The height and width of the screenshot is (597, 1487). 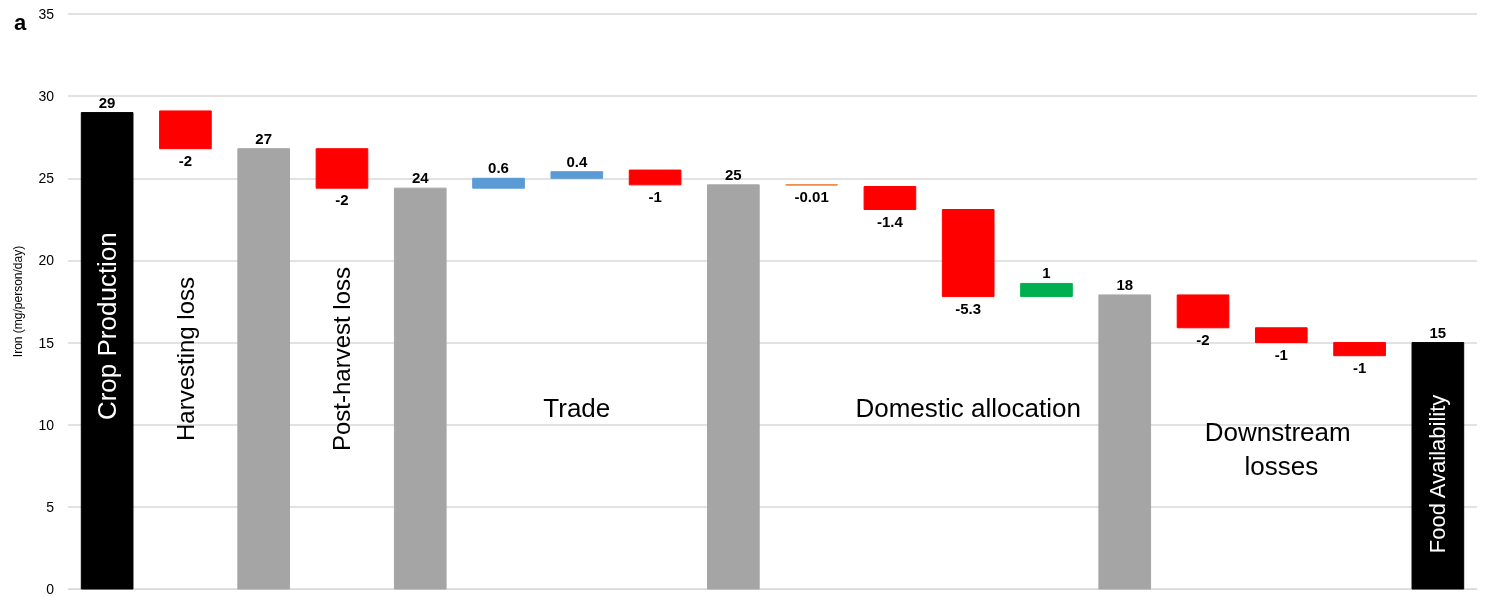 What do you see at coordinates (50, 589) in the screenshot?
I see `y-tick-label: 0` at bounding box center [50, 589].